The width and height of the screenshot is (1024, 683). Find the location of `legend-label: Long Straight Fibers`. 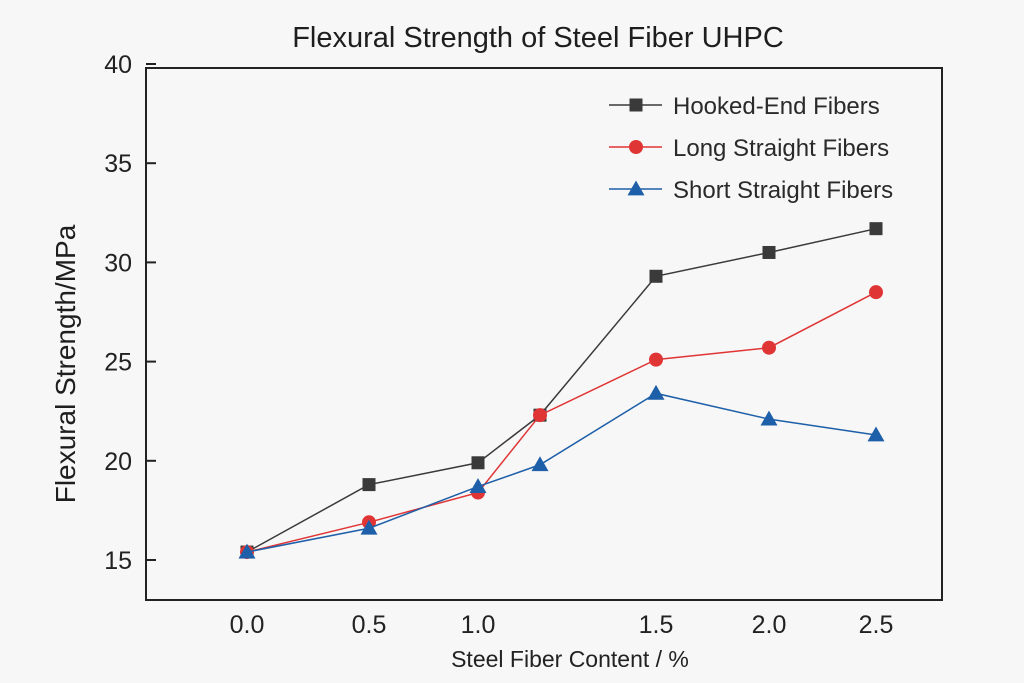

legend-label: Long Straight Fibers is located at coordinates (781, 148).